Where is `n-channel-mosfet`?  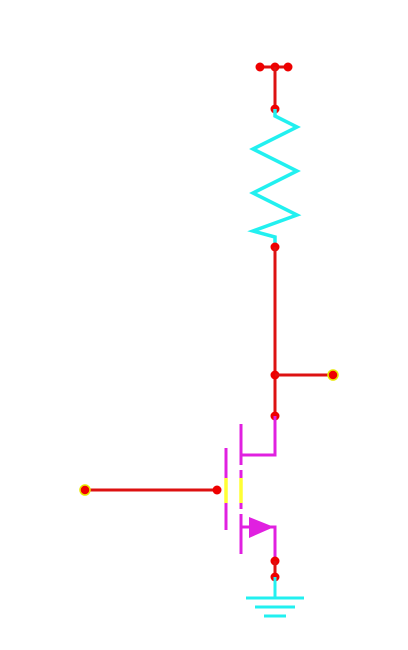 n-channel-mosfet is located at coordinates (250, 488).